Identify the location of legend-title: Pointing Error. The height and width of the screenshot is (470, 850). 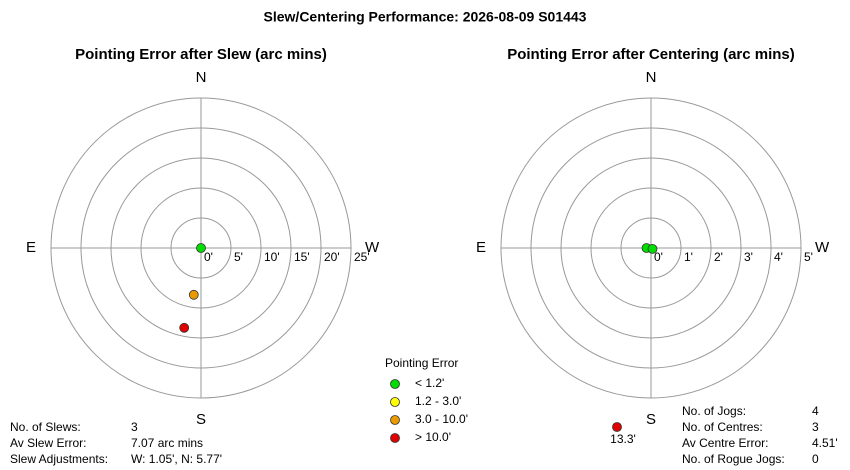
(421, 363).